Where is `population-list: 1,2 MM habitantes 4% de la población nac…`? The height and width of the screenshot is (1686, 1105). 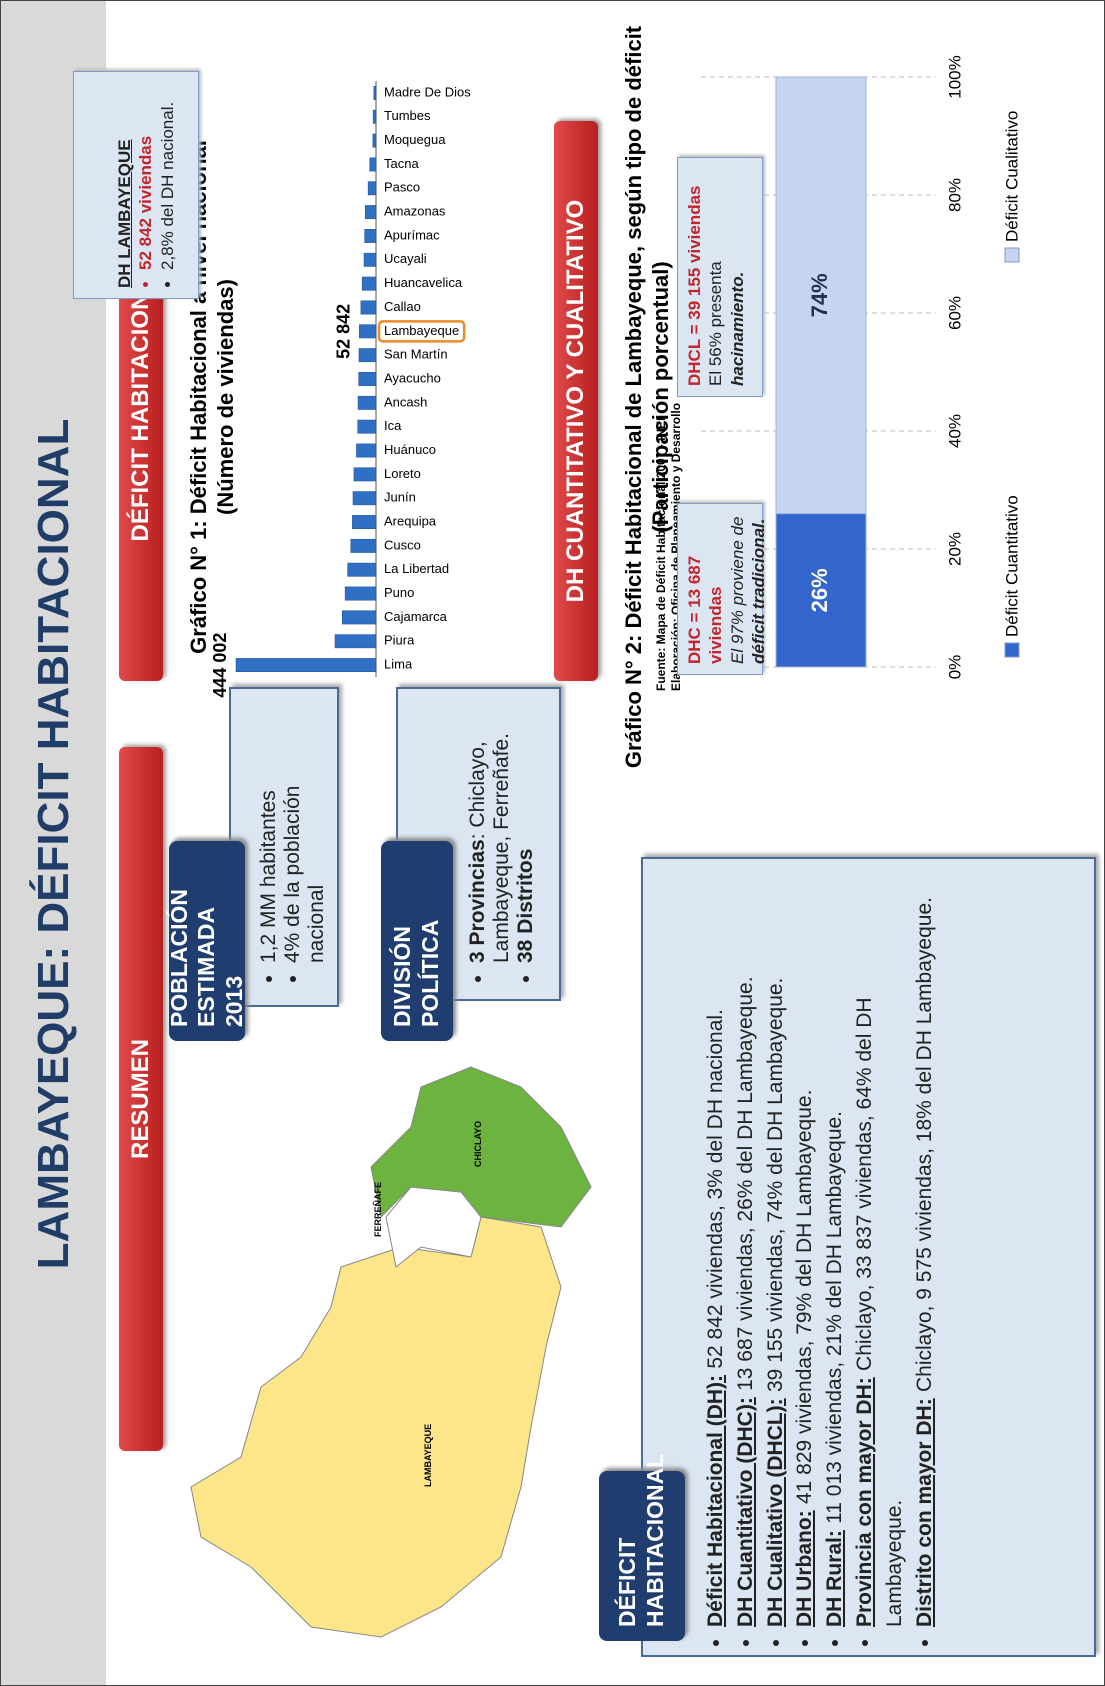
population-list: 1,2 MM habitantes 4% de la población nac… is located at coordinates (293, 837).